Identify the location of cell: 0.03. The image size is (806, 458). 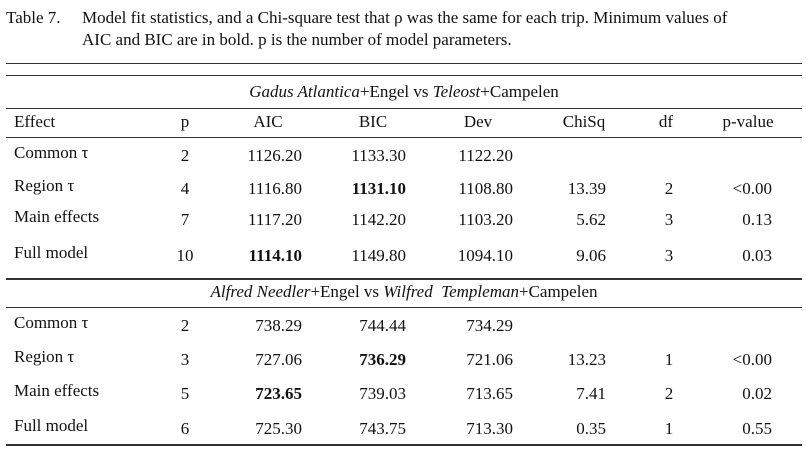
(757, 255).